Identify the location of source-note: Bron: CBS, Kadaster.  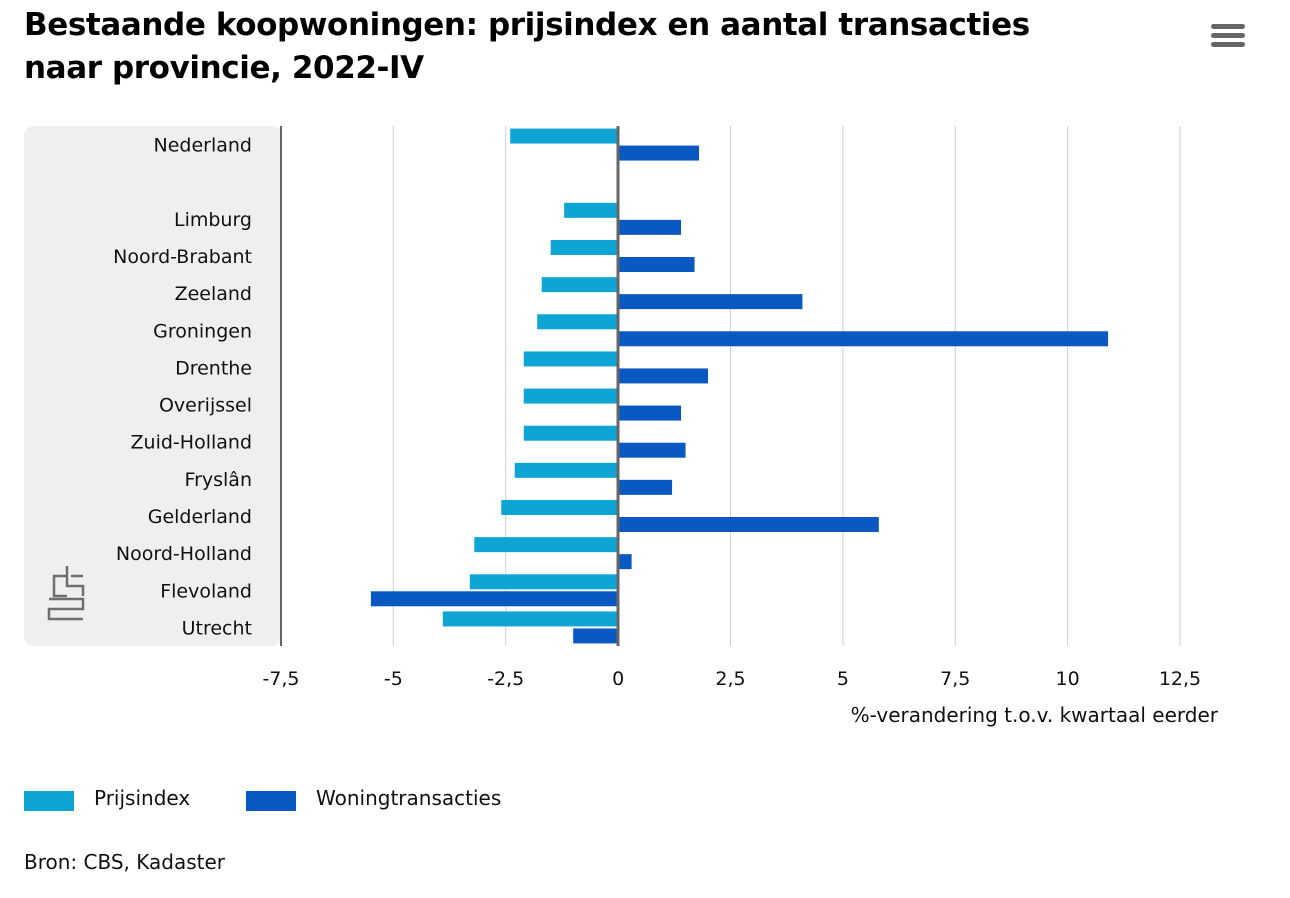
(125, 862).